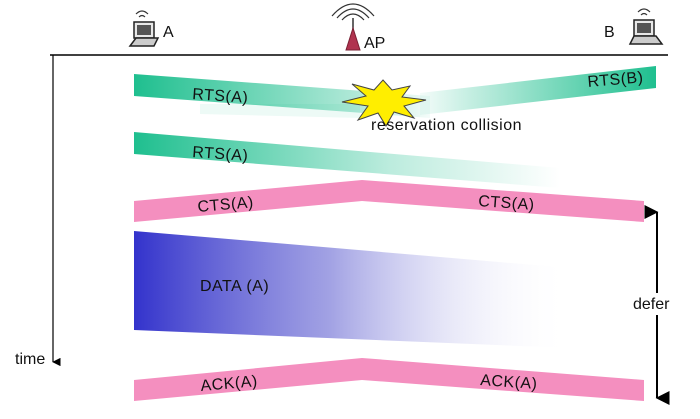 The width and height of the screenshot is (700, 419). I want to click on defer-label: defer, so click(651, 304).